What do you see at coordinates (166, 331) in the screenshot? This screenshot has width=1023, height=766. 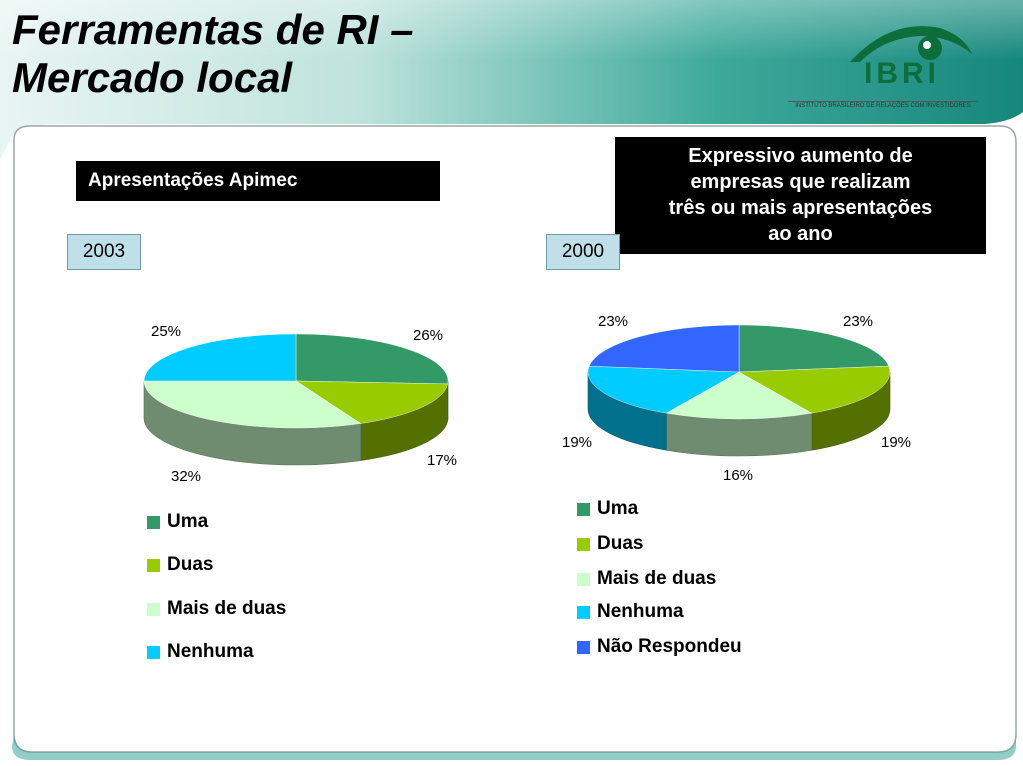 I see `data-label: 25%` at bounding box center [166, 331].